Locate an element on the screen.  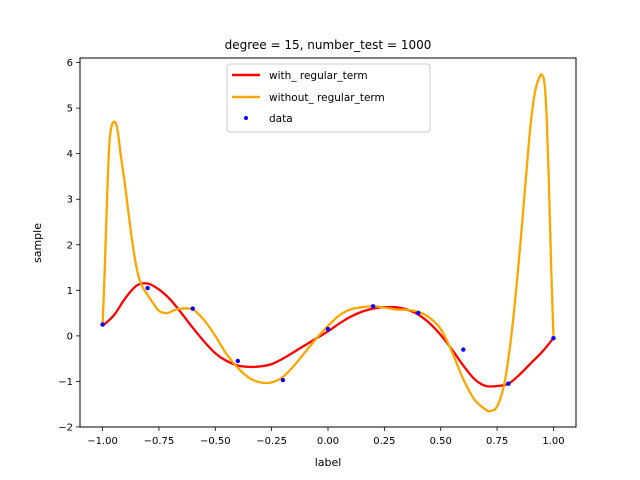
legend-label-data: data is located at coordinates (281, 119).